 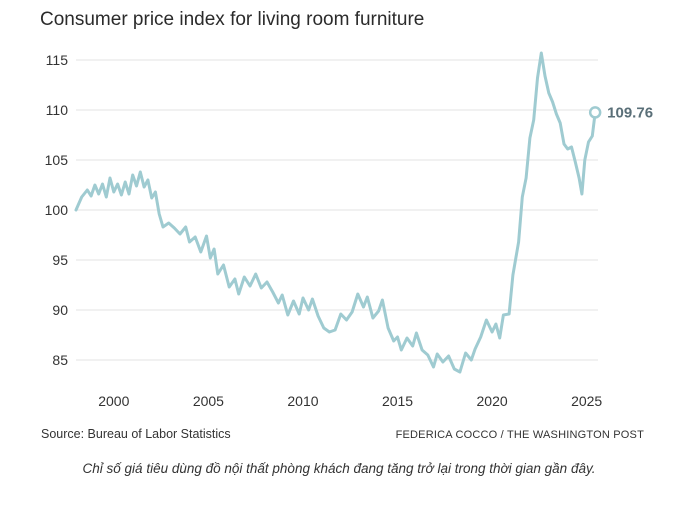 I want to click on end-value-label: 109.76, so click(x=630, y=112).